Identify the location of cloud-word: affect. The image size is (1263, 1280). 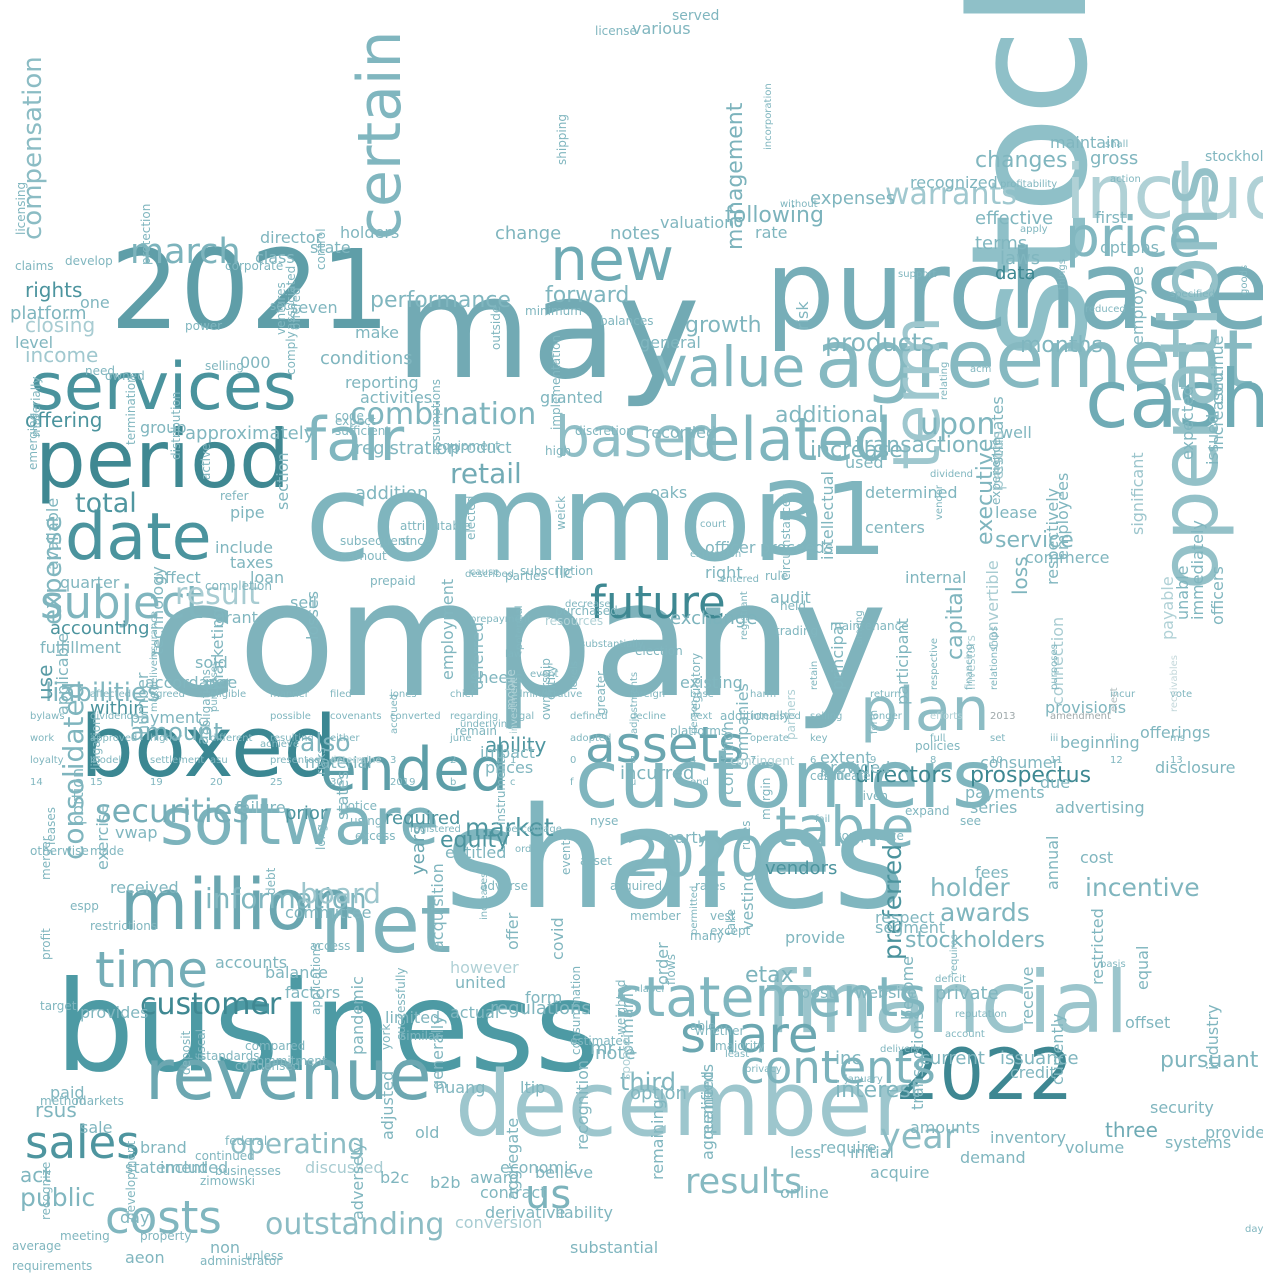
(178, 577).